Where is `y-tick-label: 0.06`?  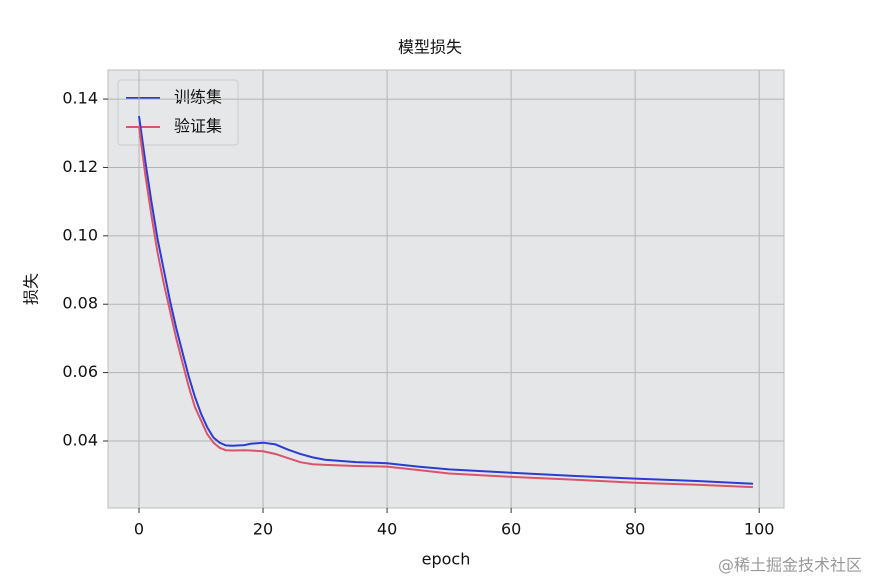 y-tick-label: 0.06 is located at coordinates (80, 371).